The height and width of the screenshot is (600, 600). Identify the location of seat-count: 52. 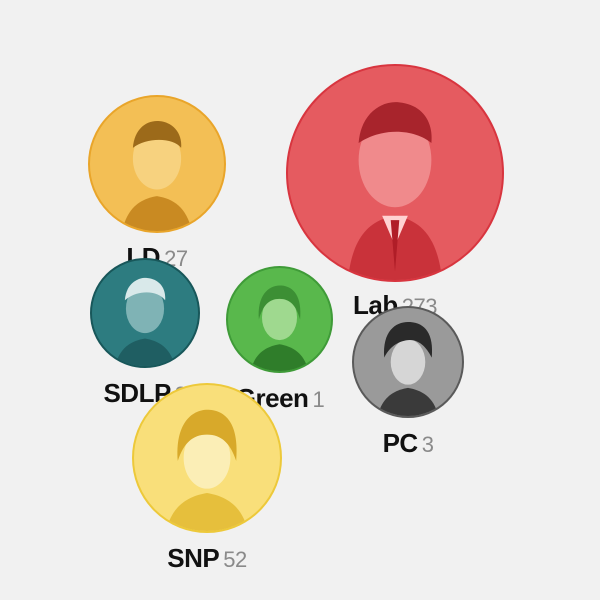
(235, 559).